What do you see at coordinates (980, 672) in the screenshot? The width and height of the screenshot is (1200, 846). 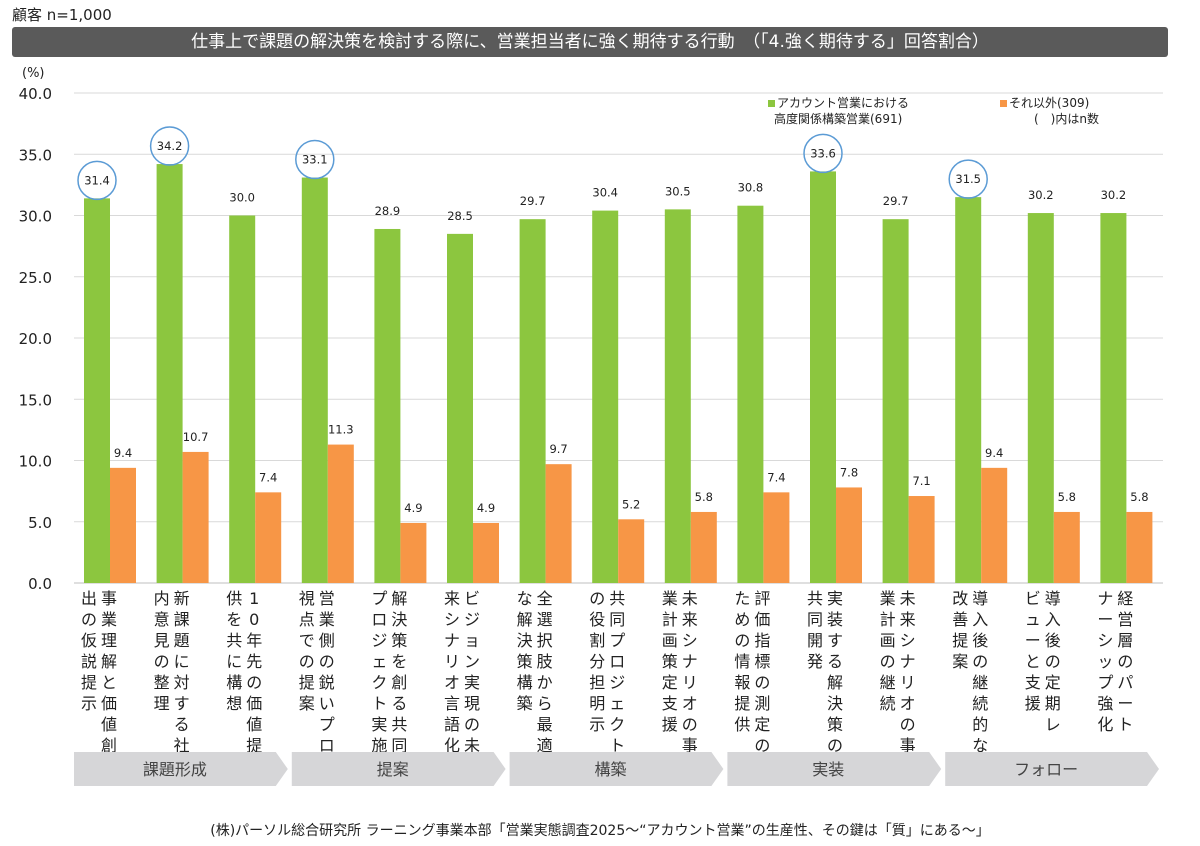 I see `category-label: 導入後の継続的な` at bounding box center [980, 672].